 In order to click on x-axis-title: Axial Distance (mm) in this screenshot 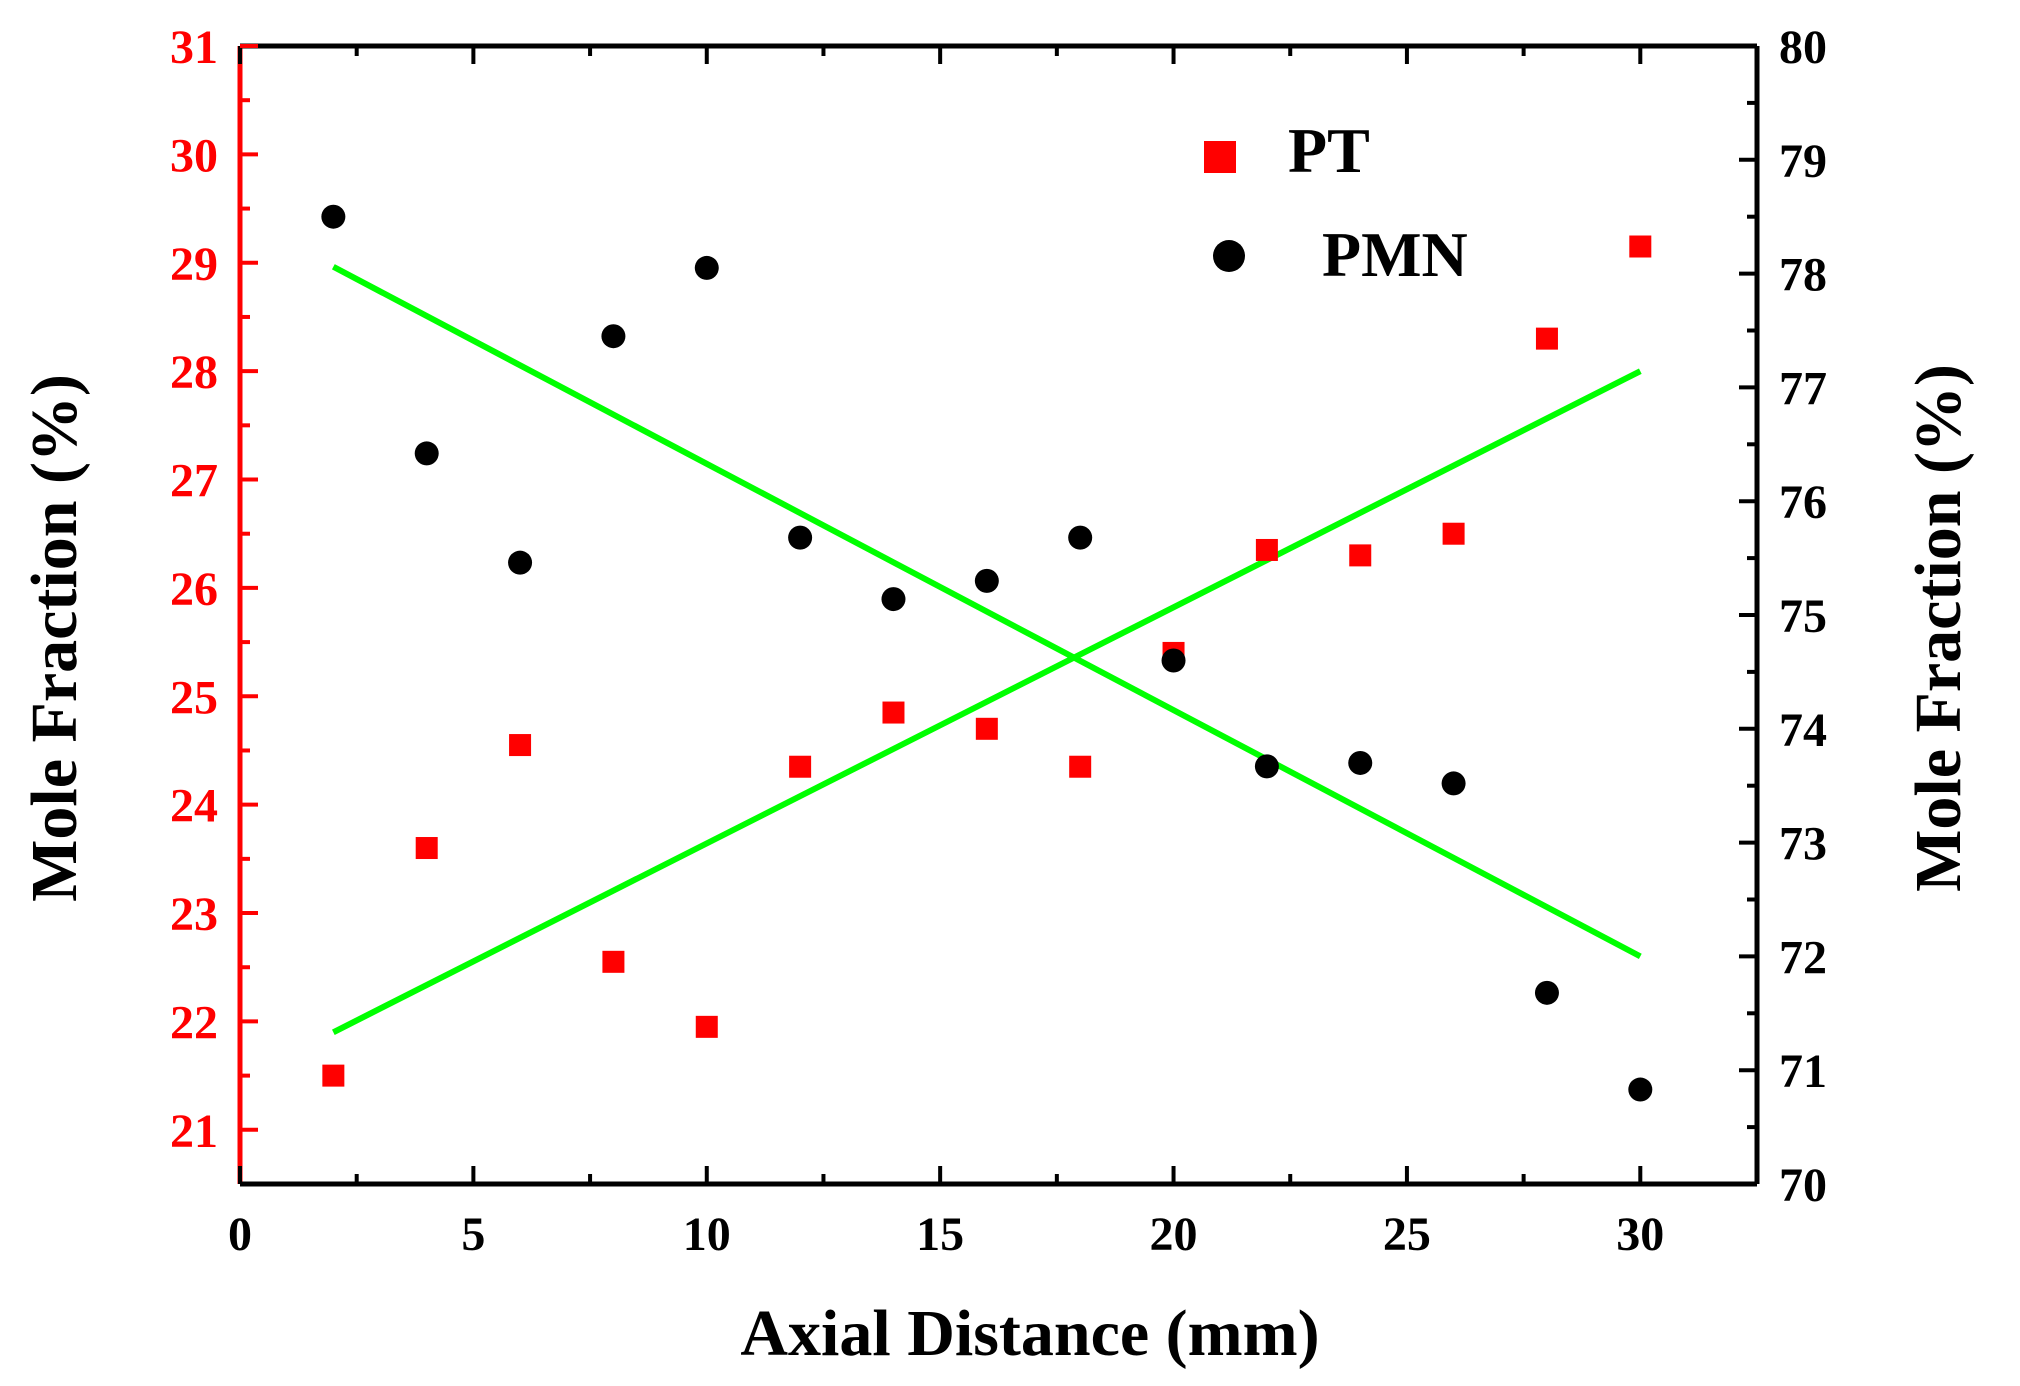, I will do `click(1029, 1333)`.